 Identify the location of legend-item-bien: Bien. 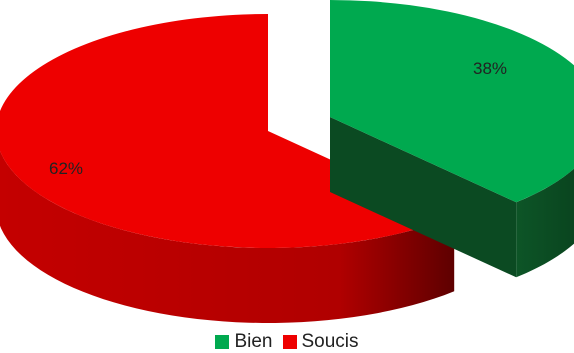
(244, 342).